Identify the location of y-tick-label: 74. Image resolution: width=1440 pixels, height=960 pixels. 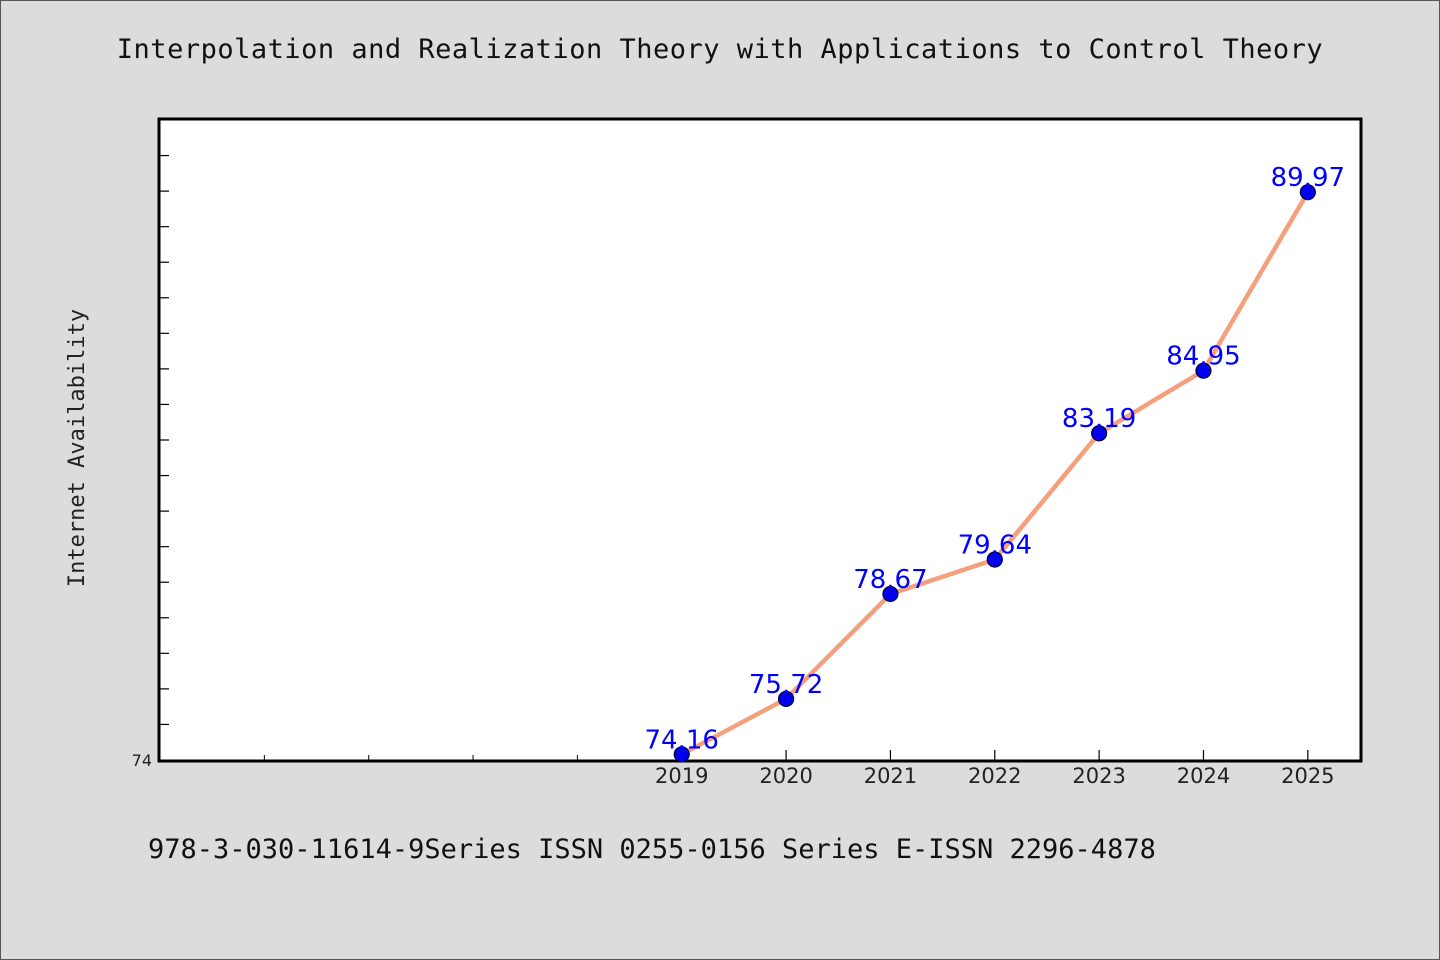
(142, 760).